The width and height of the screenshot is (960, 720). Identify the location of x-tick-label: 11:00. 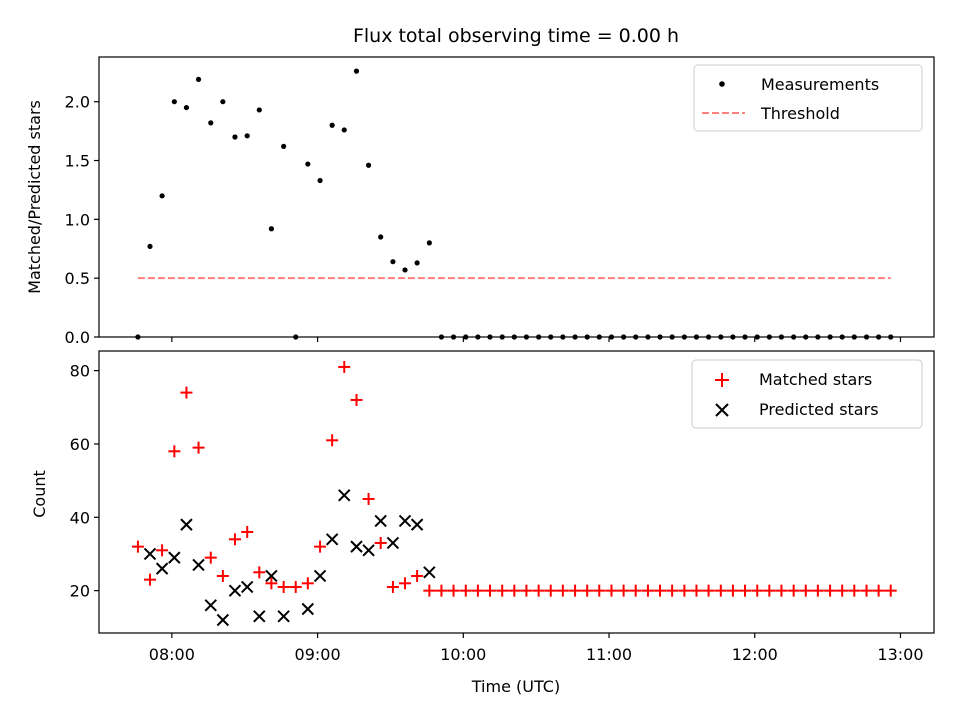
(609, 654).